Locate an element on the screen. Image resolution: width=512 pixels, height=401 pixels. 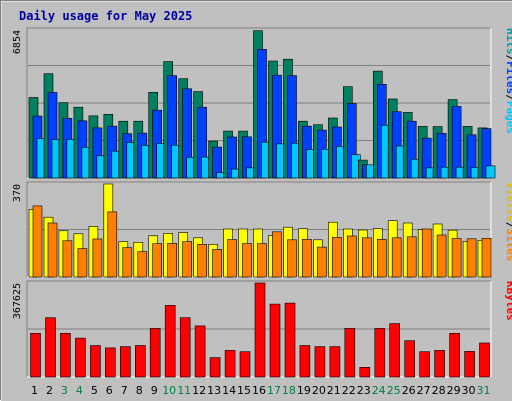
x-tick-label-day-6: 6 is located at coordinates (109, 390).